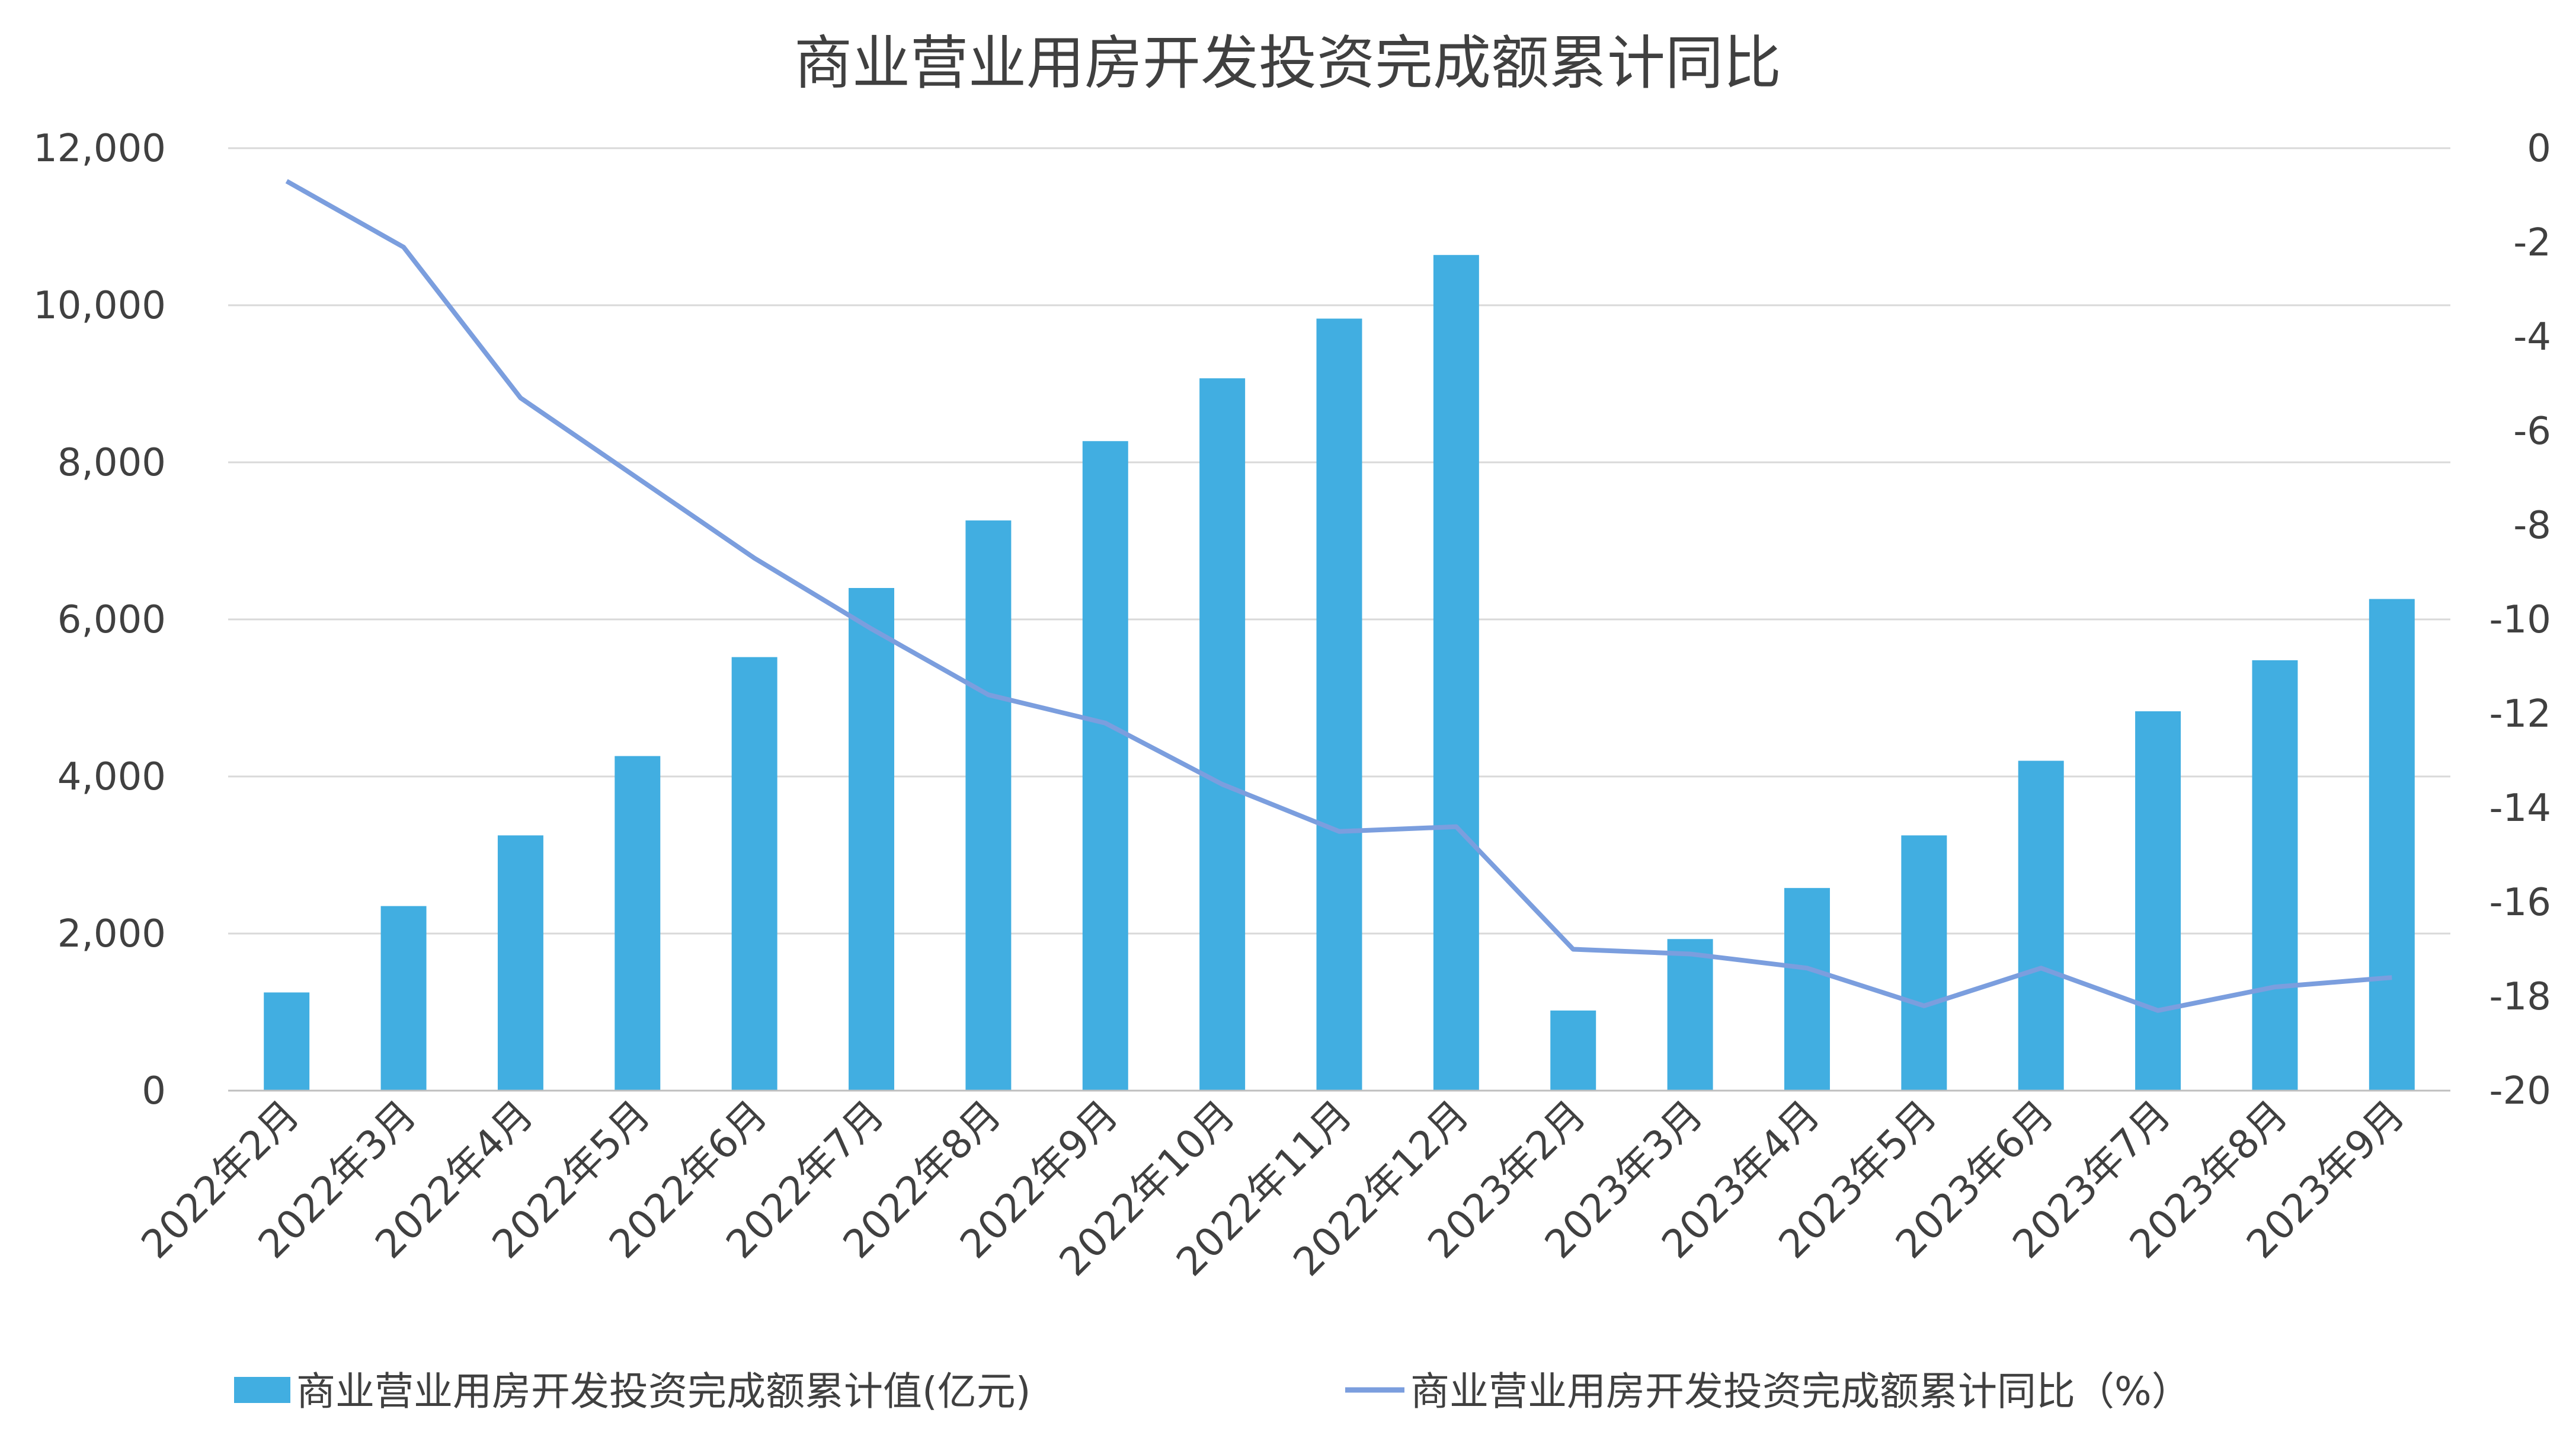 The height and width of the screenshot is (1435, 2576). I want to click on left-tick-label: 0, so click(154, 1091).